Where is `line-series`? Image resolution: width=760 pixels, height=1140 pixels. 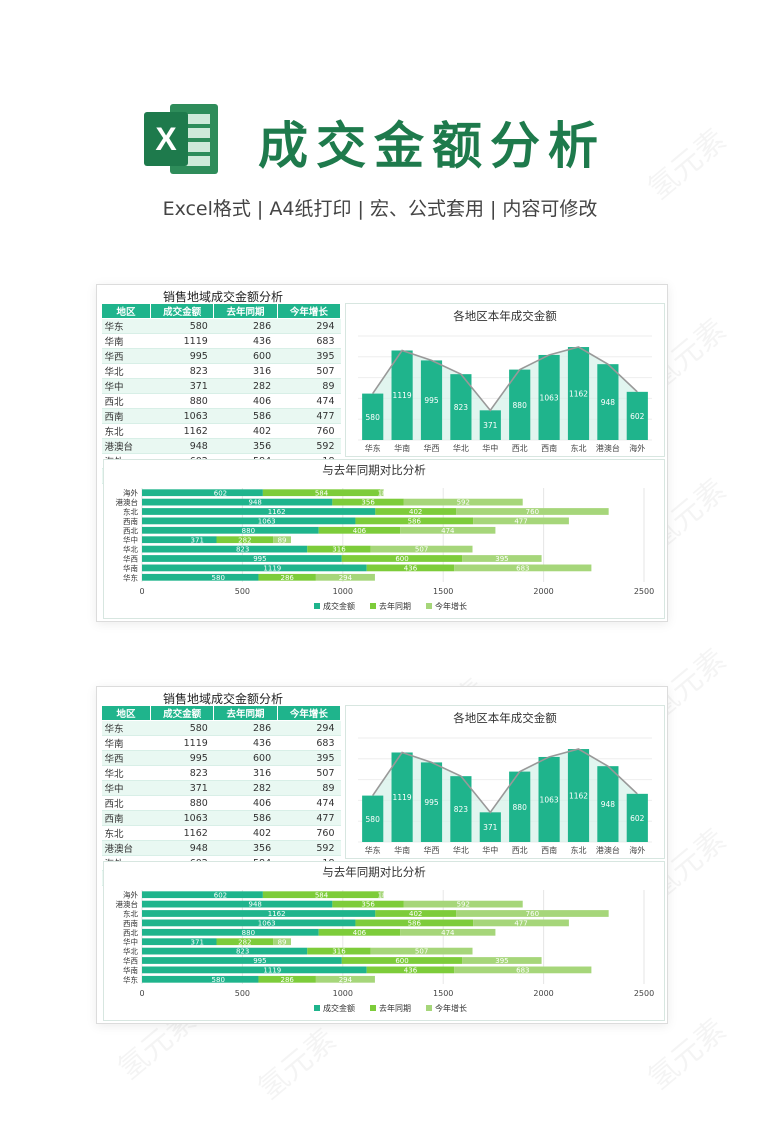
line-series is located at coordinates (505, 781).